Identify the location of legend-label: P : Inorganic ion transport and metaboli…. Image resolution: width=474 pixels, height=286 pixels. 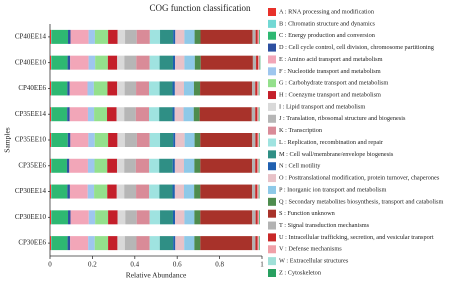
(332, 189).